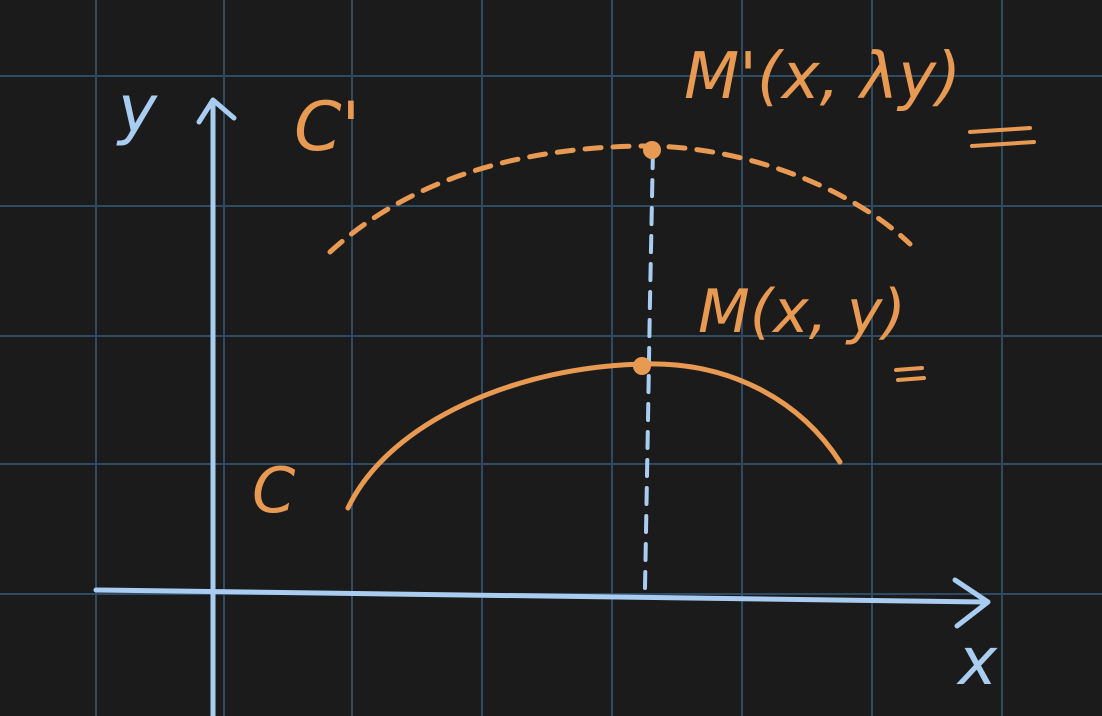  Describe the element at coordinates (971, 603) in the screenshot. I see `x-axis-arrowhead` at that location.